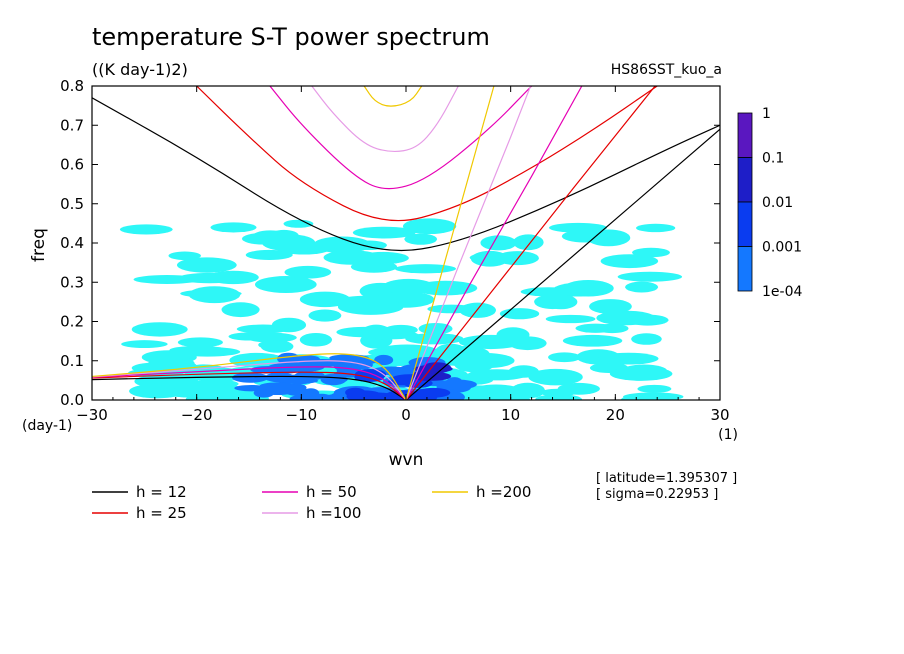 The height and width of the screenshot is (654, 904). What do you see at coordinates (666, 70) in the screenshot?
I see `experiment-label: HS86SST_kuo_a` at bounding box center [666, 70].